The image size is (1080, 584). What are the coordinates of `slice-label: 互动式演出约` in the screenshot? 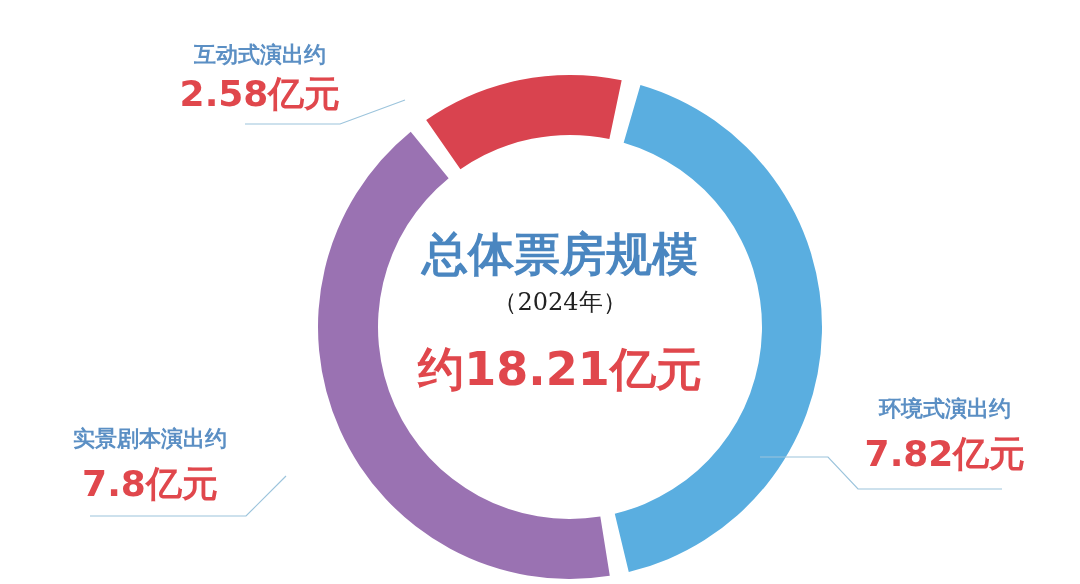 It's located at (259, 54).